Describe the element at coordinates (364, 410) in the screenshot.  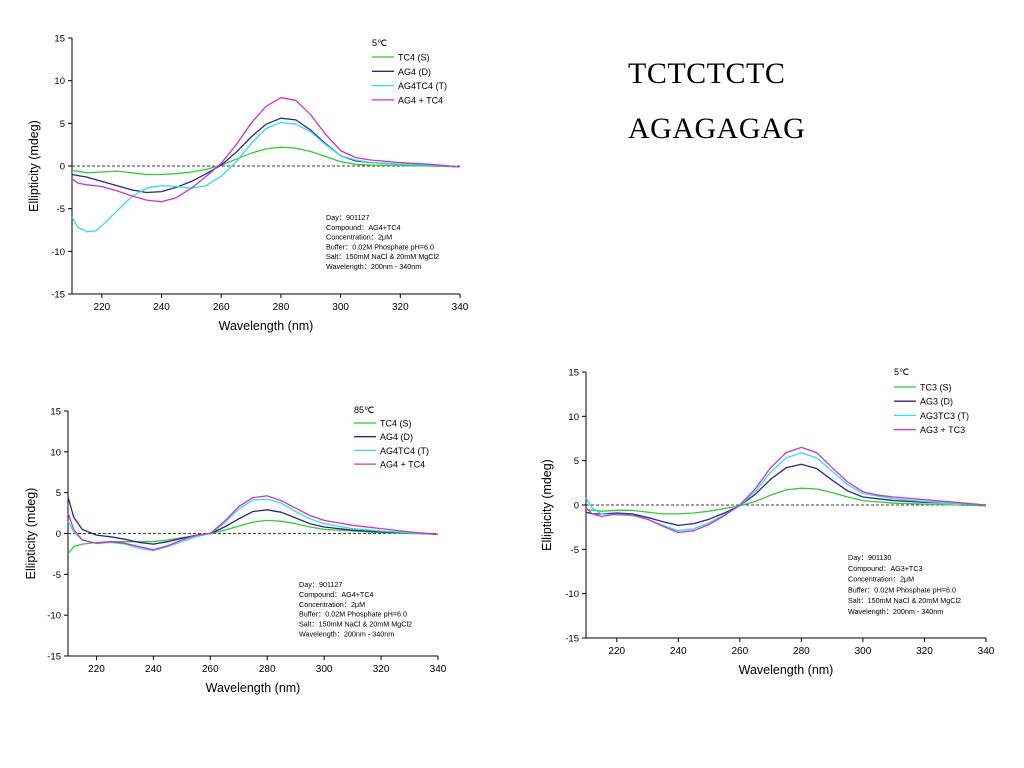
I see `temperature-label: 85℃` at that location.